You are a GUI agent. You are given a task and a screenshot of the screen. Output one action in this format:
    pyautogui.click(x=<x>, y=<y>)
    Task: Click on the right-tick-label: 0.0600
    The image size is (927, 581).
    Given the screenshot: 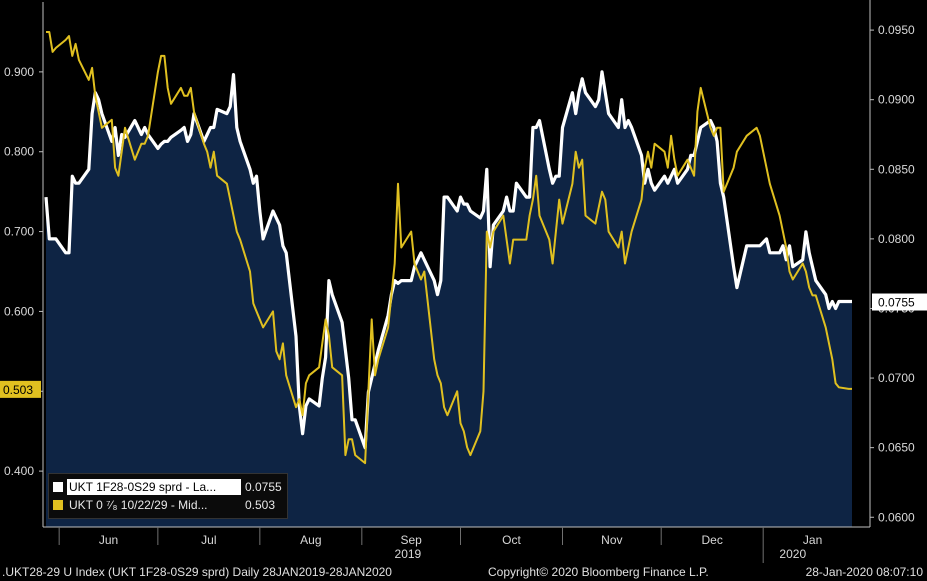 What is the action you would take?
    pyautogui.click(x=896, y=517)
    